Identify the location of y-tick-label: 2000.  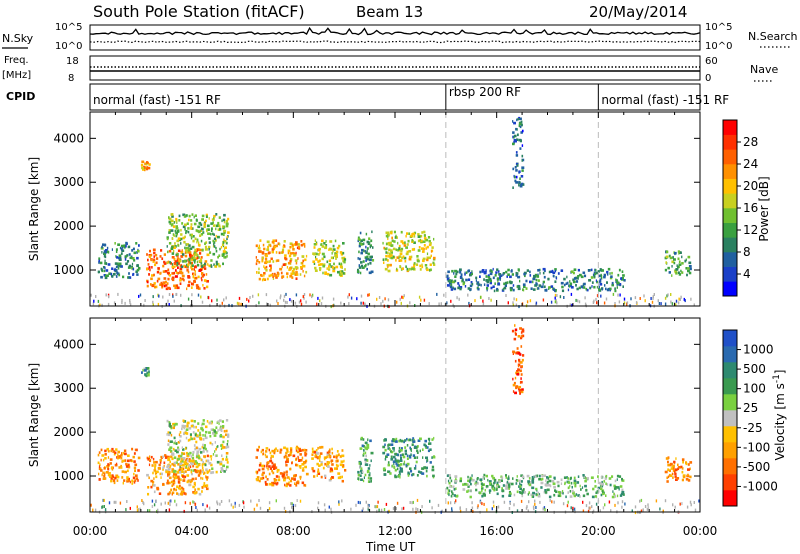
(68, 432).